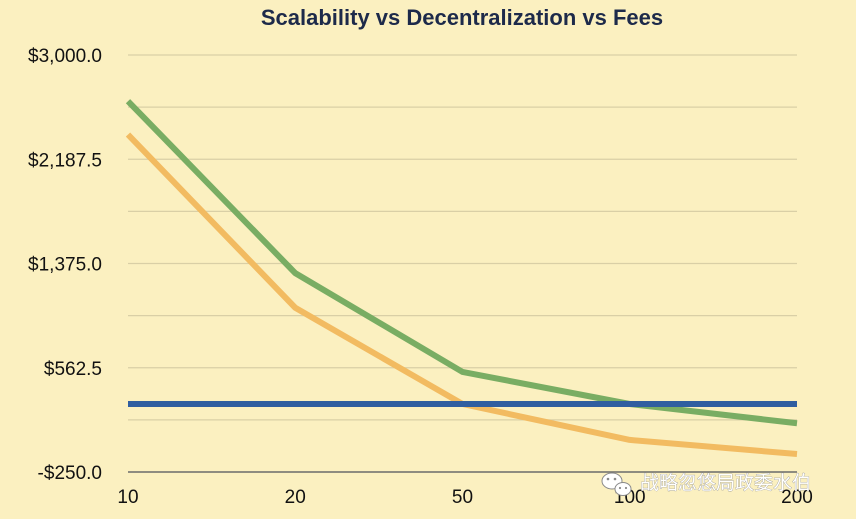 This screenshot has height=519, width=856. I want to click on x-tick-label: 20, so click(295, 497).